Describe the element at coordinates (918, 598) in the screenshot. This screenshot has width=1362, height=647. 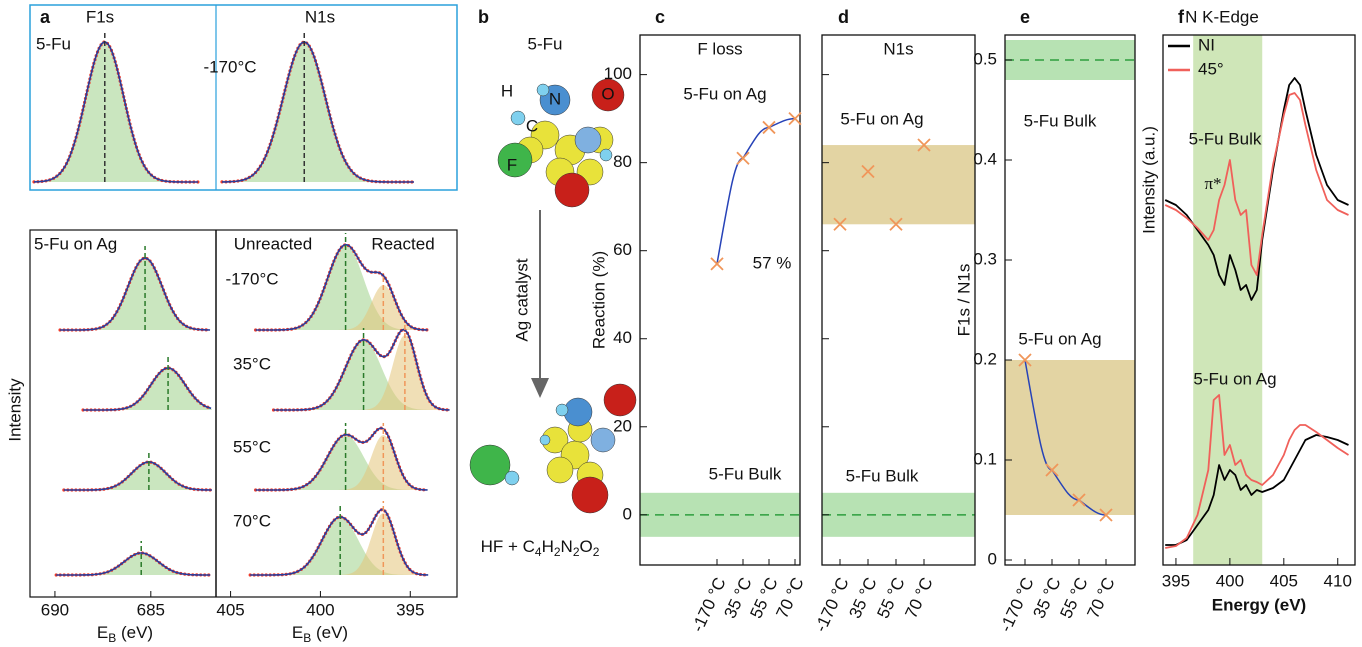
I see `x-tick-label: 70 °C` at that location.